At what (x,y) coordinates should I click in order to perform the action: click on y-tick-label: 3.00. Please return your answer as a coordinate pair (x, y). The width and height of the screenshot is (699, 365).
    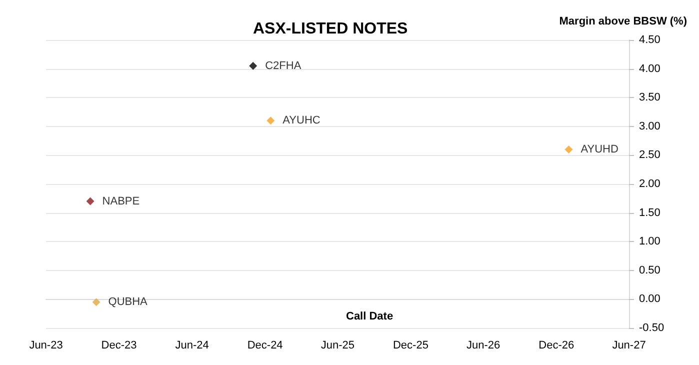
    Looking at the image, I should click on (649, 126).